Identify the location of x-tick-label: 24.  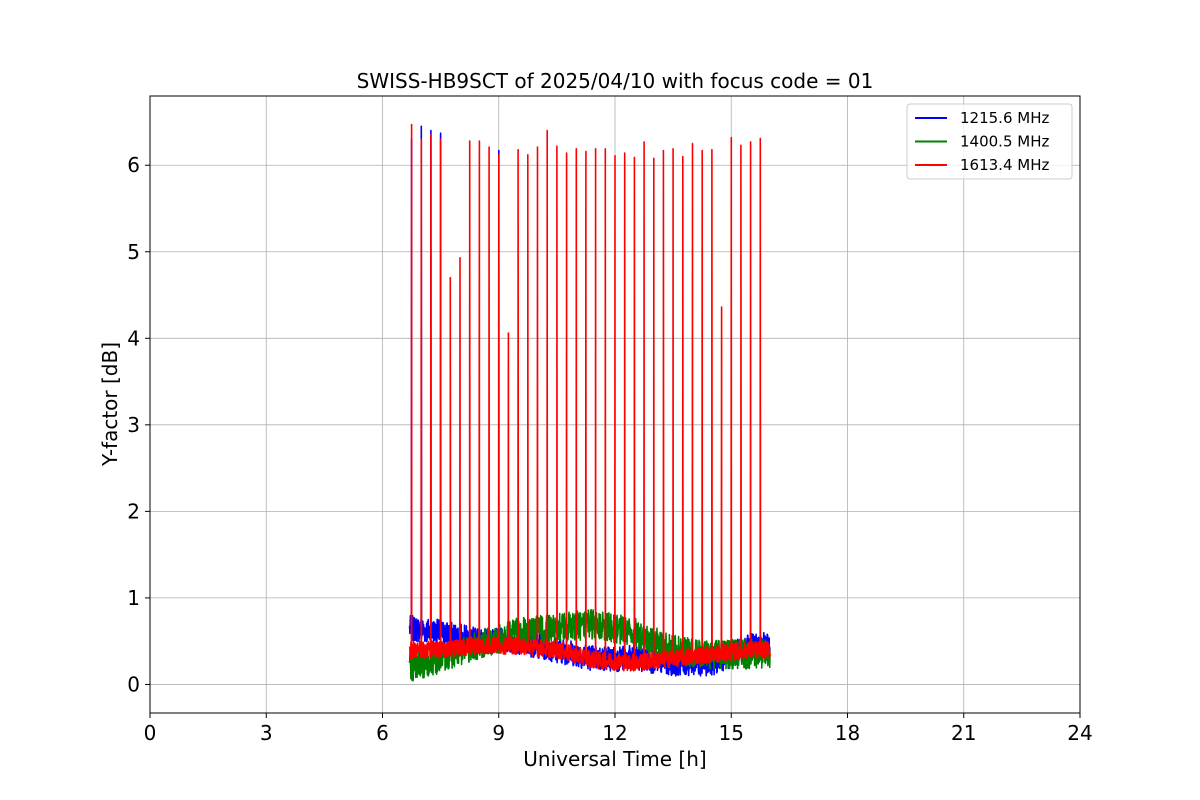
(1079, 733).